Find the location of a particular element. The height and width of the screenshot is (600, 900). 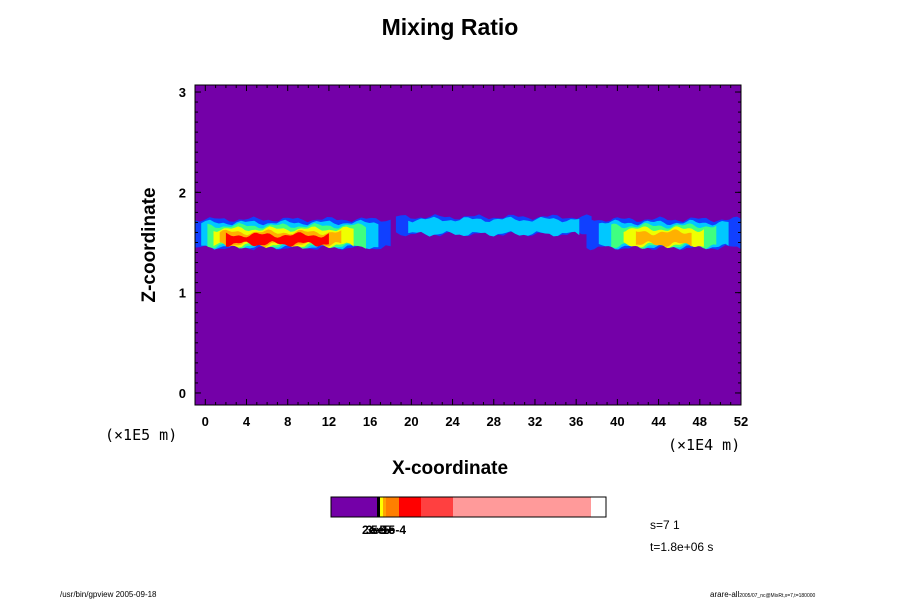

footer-right-note: arare-all2005/07_nc@MixRt,x=7,t=180000 is located at coordinates (762, 594).